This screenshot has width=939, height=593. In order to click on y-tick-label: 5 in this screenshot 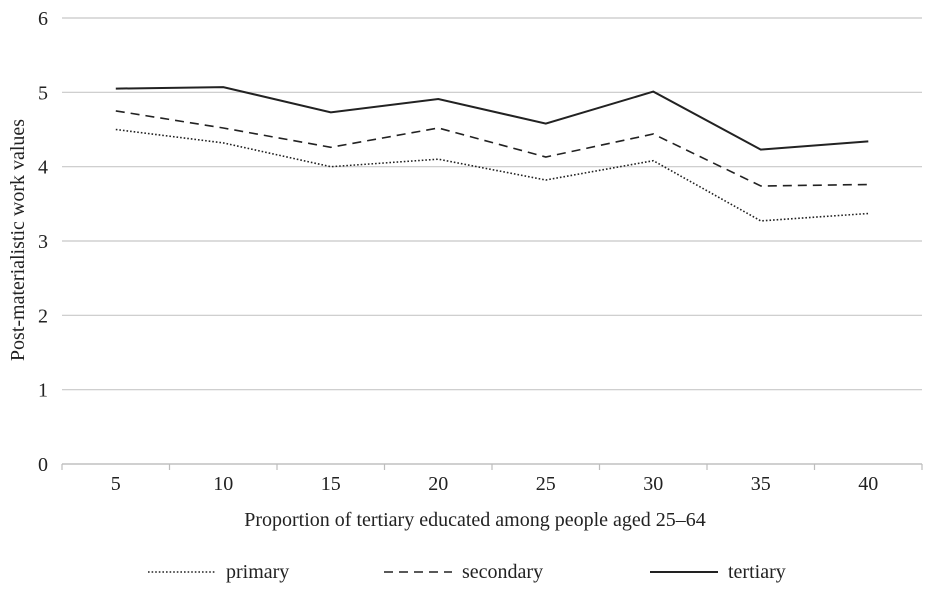, I will do `click(43, 93)`.